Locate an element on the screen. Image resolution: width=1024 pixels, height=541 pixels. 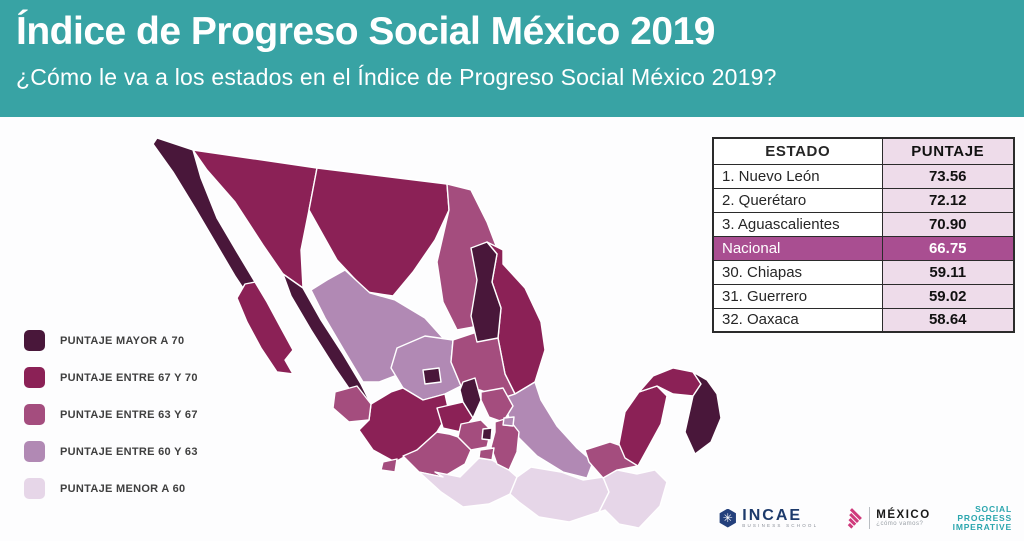
legend-item: PUNTAJE ENTRE 67 Y 70 is located at coordinates (111, 377).